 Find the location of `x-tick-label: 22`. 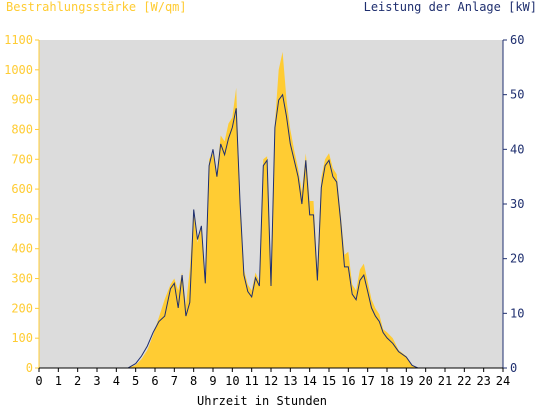

x-tick-label: 22 is located at coordinates (464, 381).